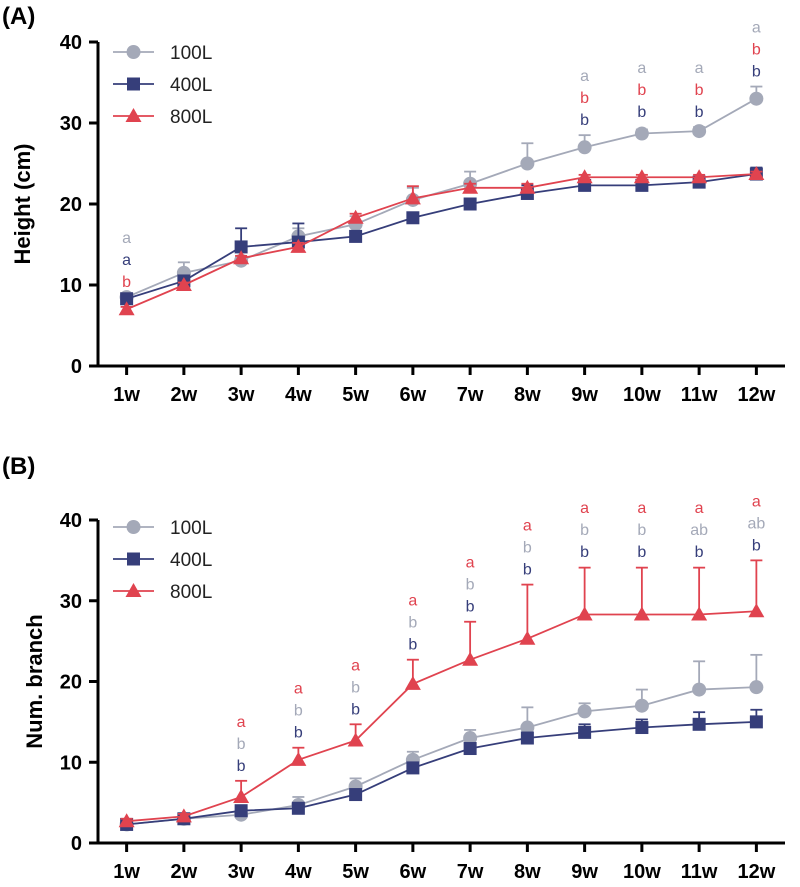 This screenshot has height=887, width=800. Describe the element at coordinates (441, 236) in the screenshot. I see `series-400L` at that location.